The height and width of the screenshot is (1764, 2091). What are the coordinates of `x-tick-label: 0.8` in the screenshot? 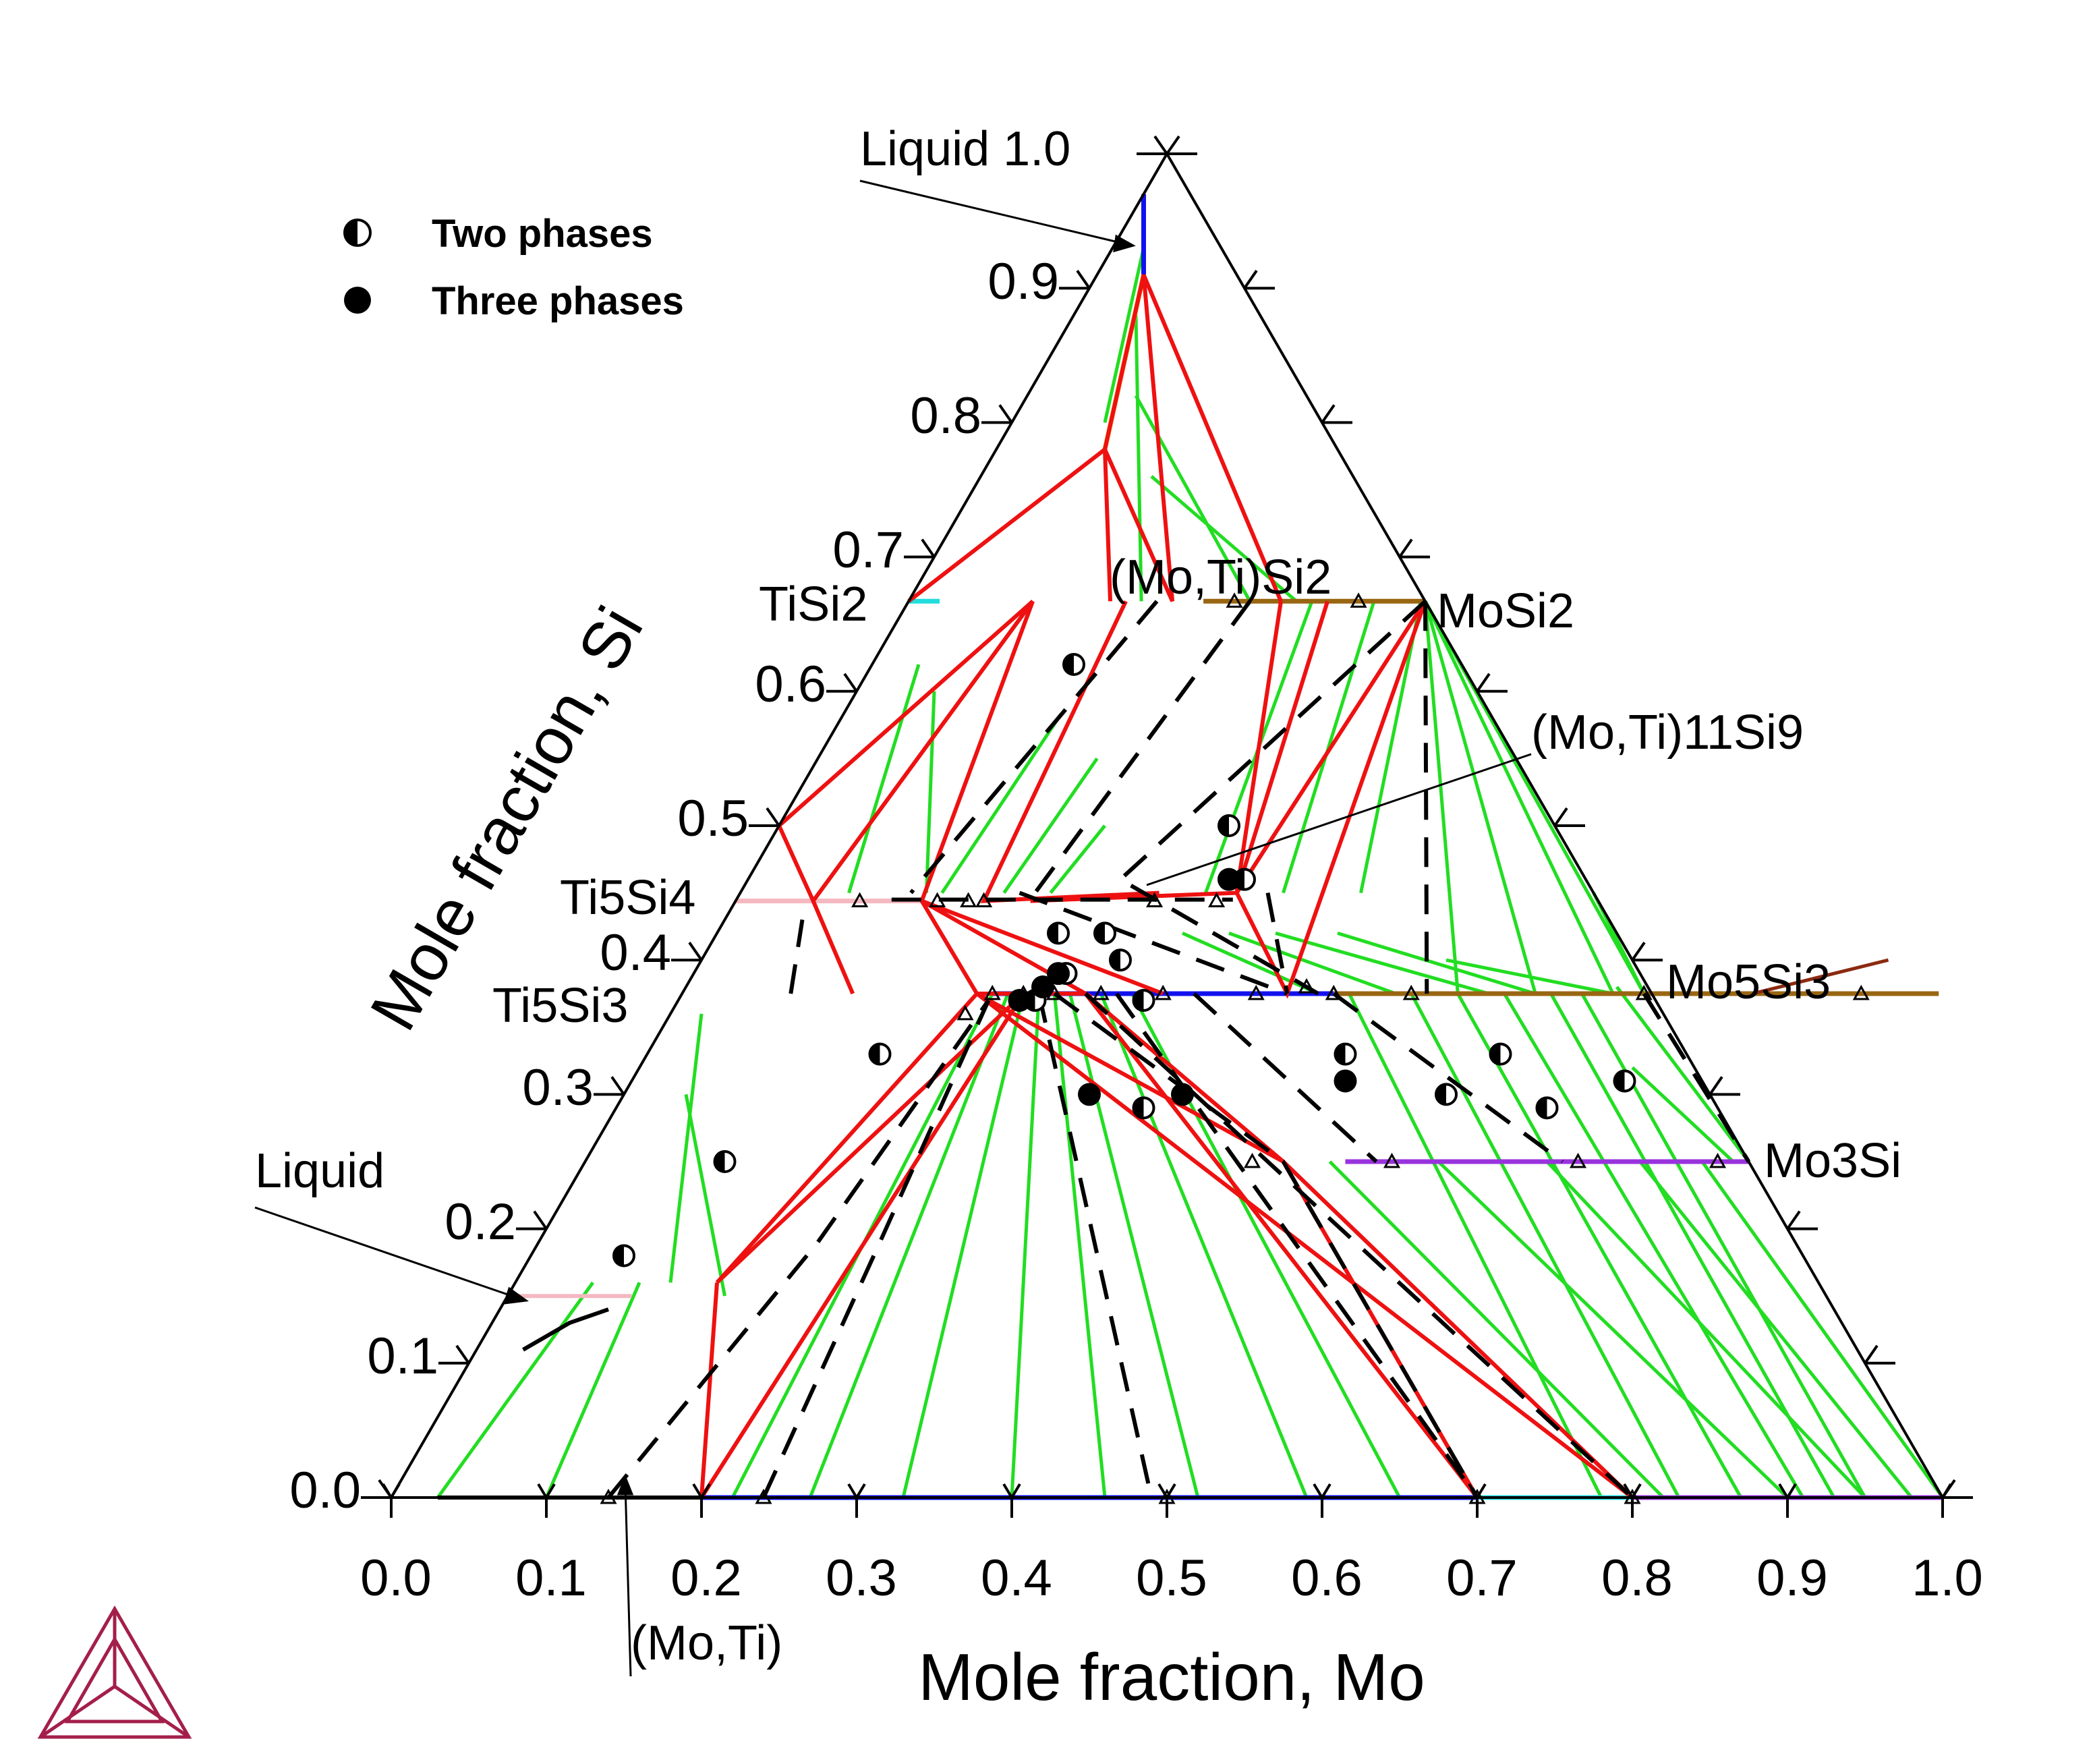 It's located at (1637, 1578).